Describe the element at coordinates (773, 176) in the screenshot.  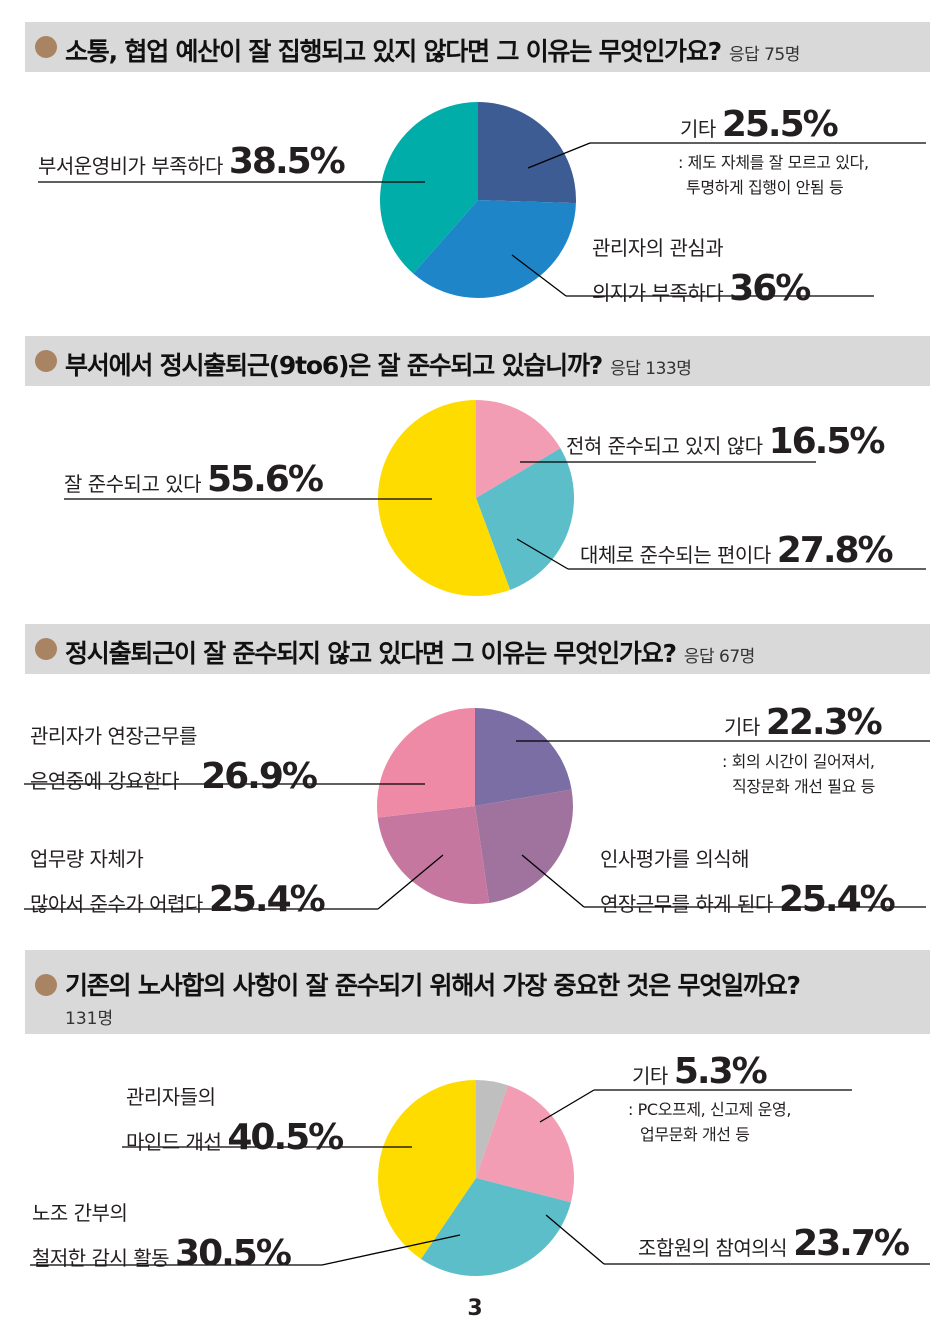
I see `q1-note: : 제도 자체를 잘 모르고 있다, 투명하게 집행이 안됨 등` at that location.